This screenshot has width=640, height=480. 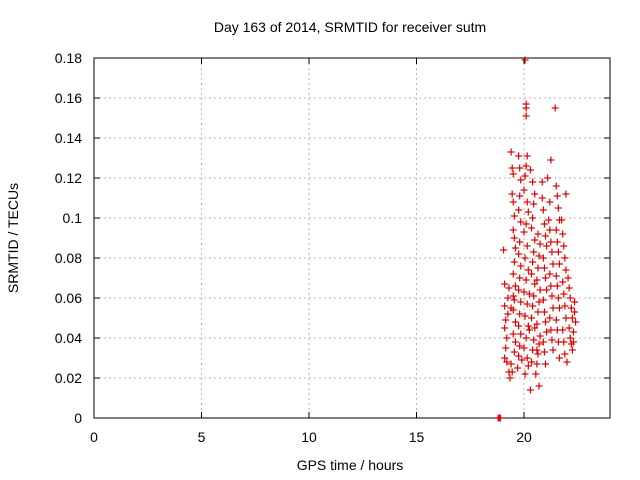 I want to click on y-tick-label: 0.06, so click(x=68, y=298).